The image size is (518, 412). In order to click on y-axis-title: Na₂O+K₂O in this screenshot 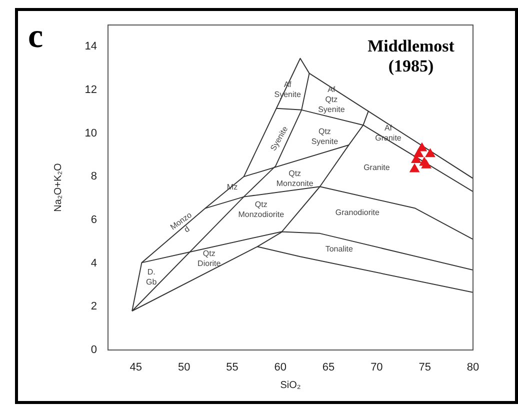, I will do `click(58, 187)`.